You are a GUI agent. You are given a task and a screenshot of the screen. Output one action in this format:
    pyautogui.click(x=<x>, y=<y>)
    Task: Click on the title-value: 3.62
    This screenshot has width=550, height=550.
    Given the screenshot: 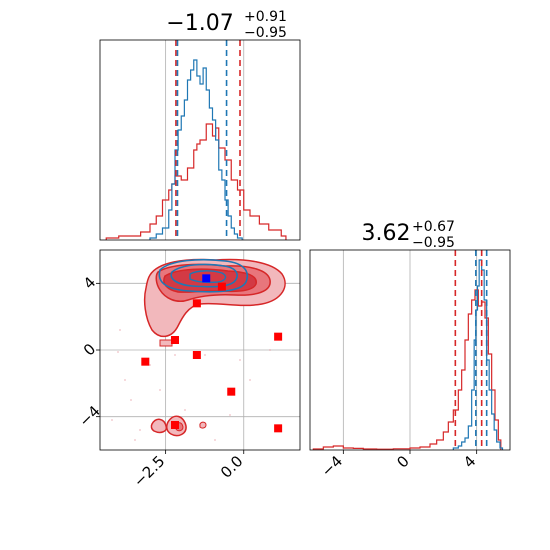 What is the action you would take?
    pyautogui.click(x=386, y=233)
    